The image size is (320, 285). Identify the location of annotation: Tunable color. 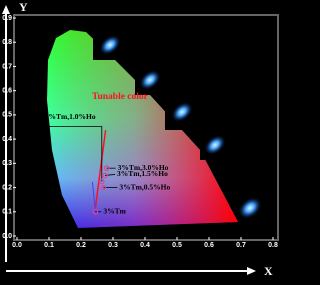
(120, 97).